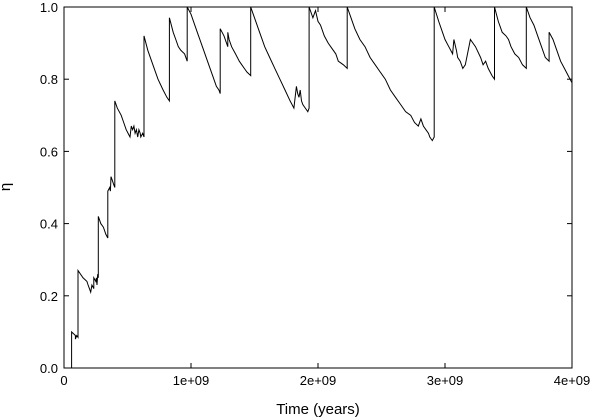  Describe the element at coordinates (49, 7) in the screenshot. I see `y-tick-label: 1.0` at that location.